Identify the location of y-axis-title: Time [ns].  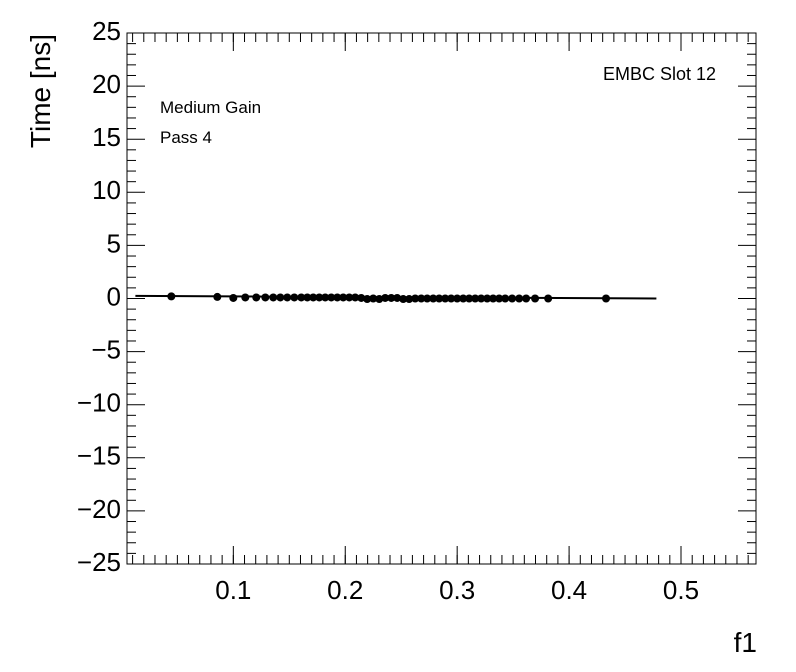
(40, 91).